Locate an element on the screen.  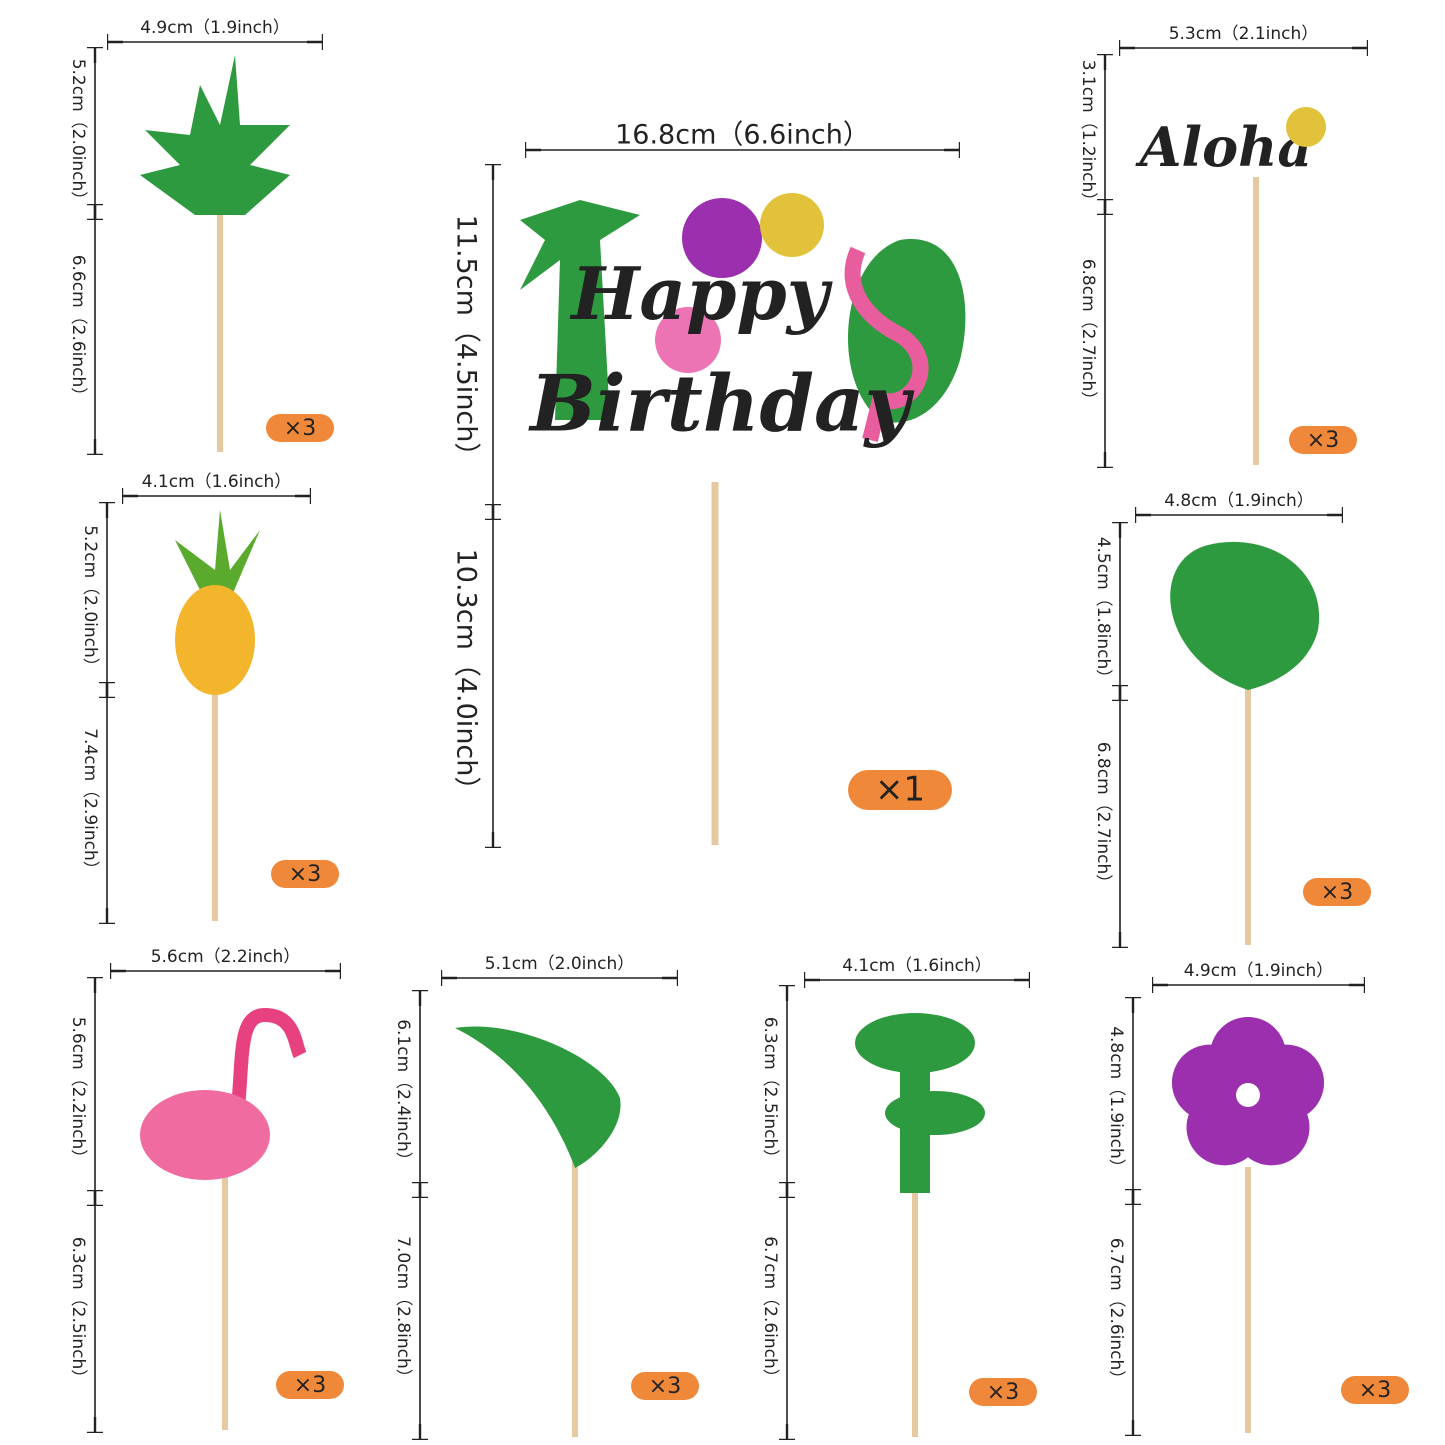
height-label: 7.0cm（2.8inch） is located at coordinates (403, 1311).